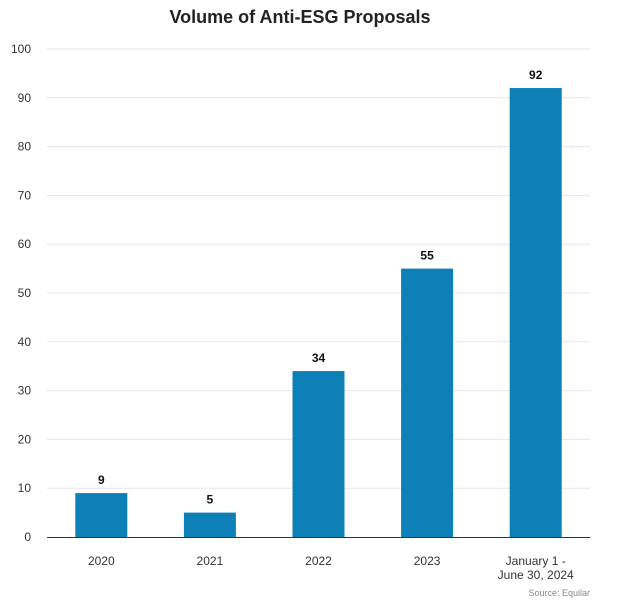 The height and width of the screenshot is (607, 625). What do you see at coordinates (25, 147) in the screenshot?
I see `y-tick-label: 80` at bounding box center [25, 147].